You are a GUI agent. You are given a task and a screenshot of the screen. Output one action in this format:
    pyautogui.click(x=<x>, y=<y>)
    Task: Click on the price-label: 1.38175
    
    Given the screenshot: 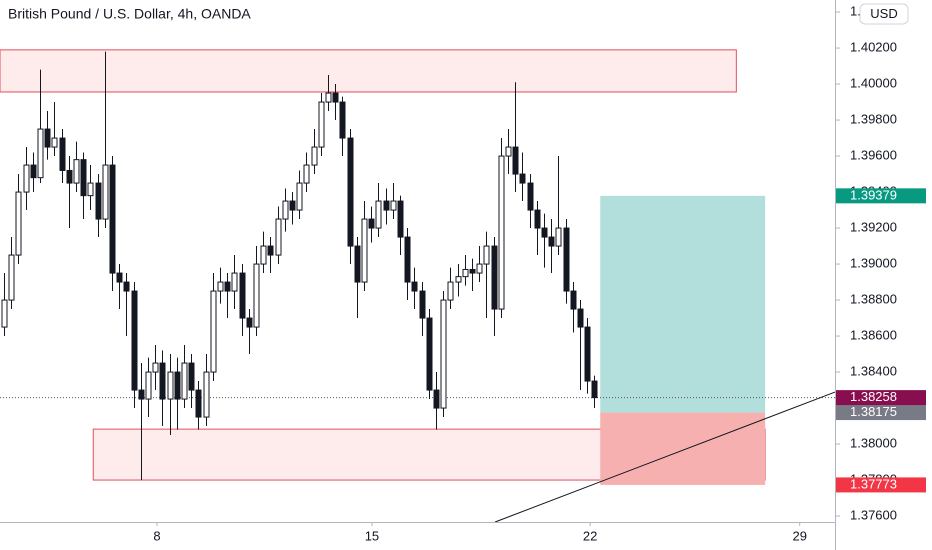 What is the action you would take?
    pyautogui.click(x=873, y=411)
    